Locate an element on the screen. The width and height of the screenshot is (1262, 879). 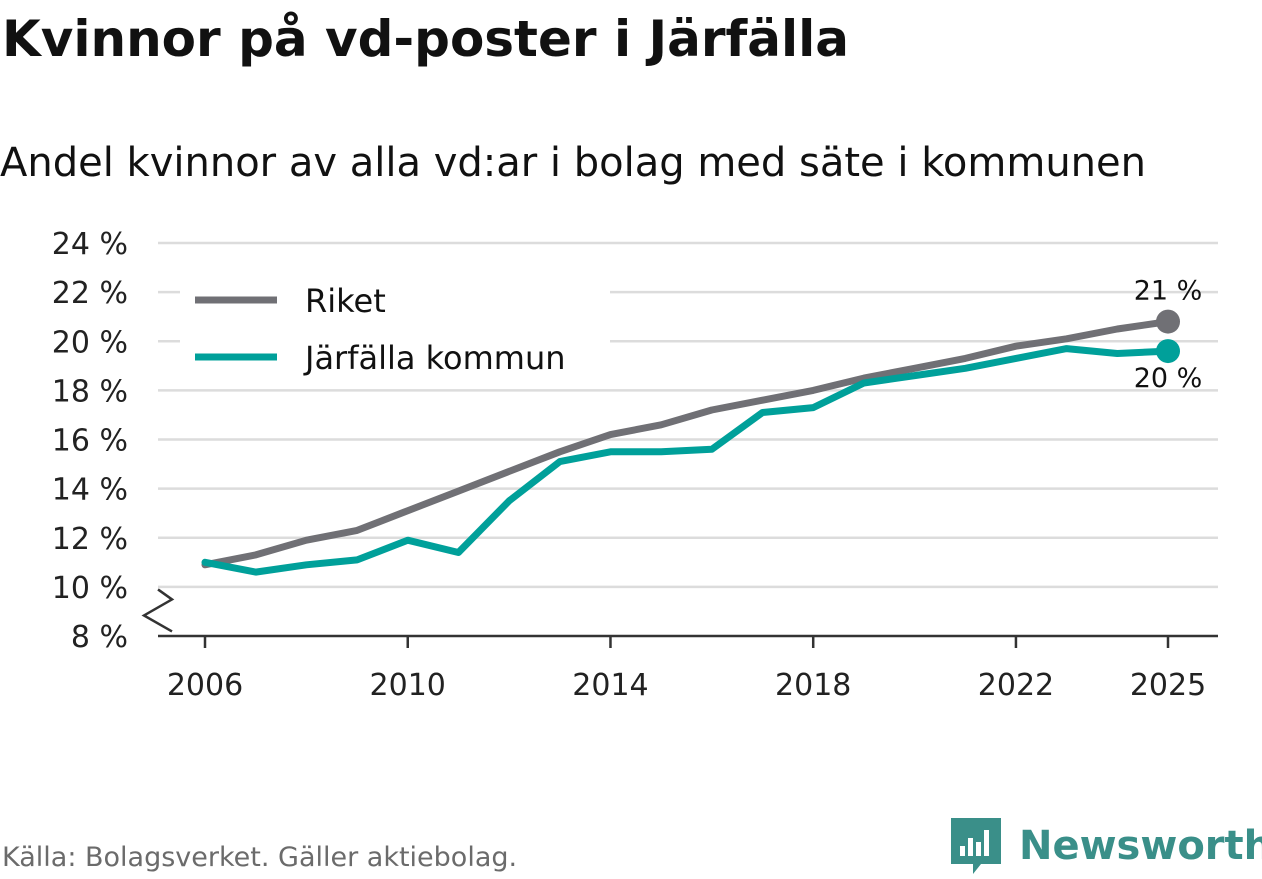
brand-logo: Newsworthy is located at coordinates (1106, 846).